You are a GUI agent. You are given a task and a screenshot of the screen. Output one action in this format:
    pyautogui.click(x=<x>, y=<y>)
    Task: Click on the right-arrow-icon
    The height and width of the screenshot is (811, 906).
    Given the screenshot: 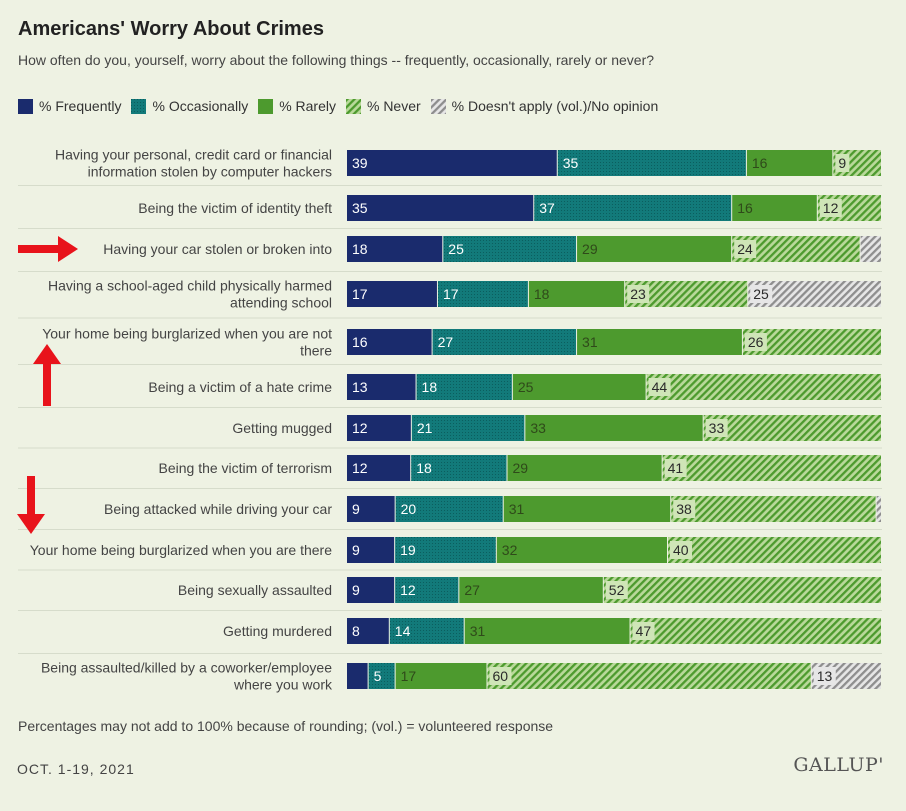 What is the action you would take?
    pyautogui.click(x=48, y=249)
    